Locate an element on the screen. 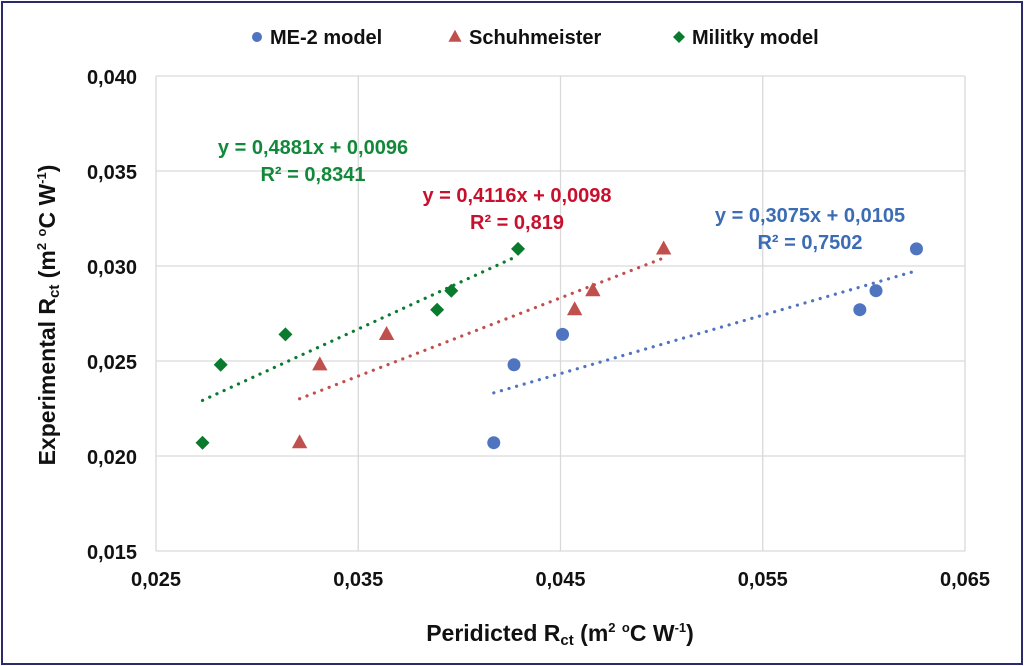  y-axis-label: Experimental Rct (m2 oC W-1) is located at coordinates (48, 315).